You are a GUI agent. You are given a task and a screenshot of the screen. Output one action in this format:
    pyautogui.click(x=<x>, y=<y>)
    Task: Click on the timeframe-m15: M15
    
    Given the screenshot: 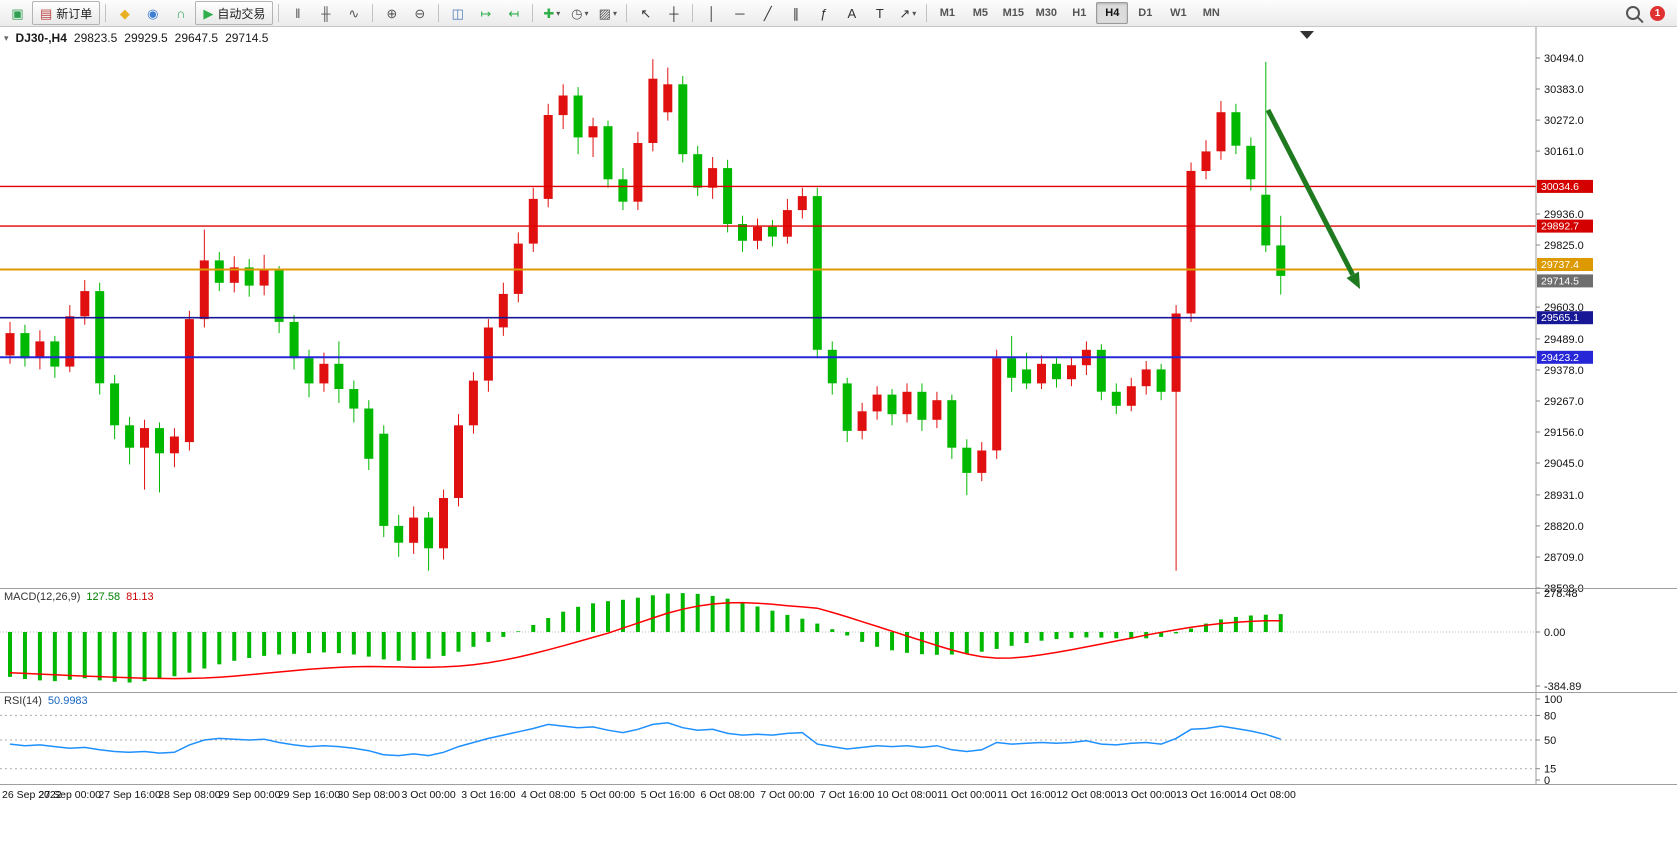 What is the action you would take?
    pyautogui.click(x=1013, y=13)
    